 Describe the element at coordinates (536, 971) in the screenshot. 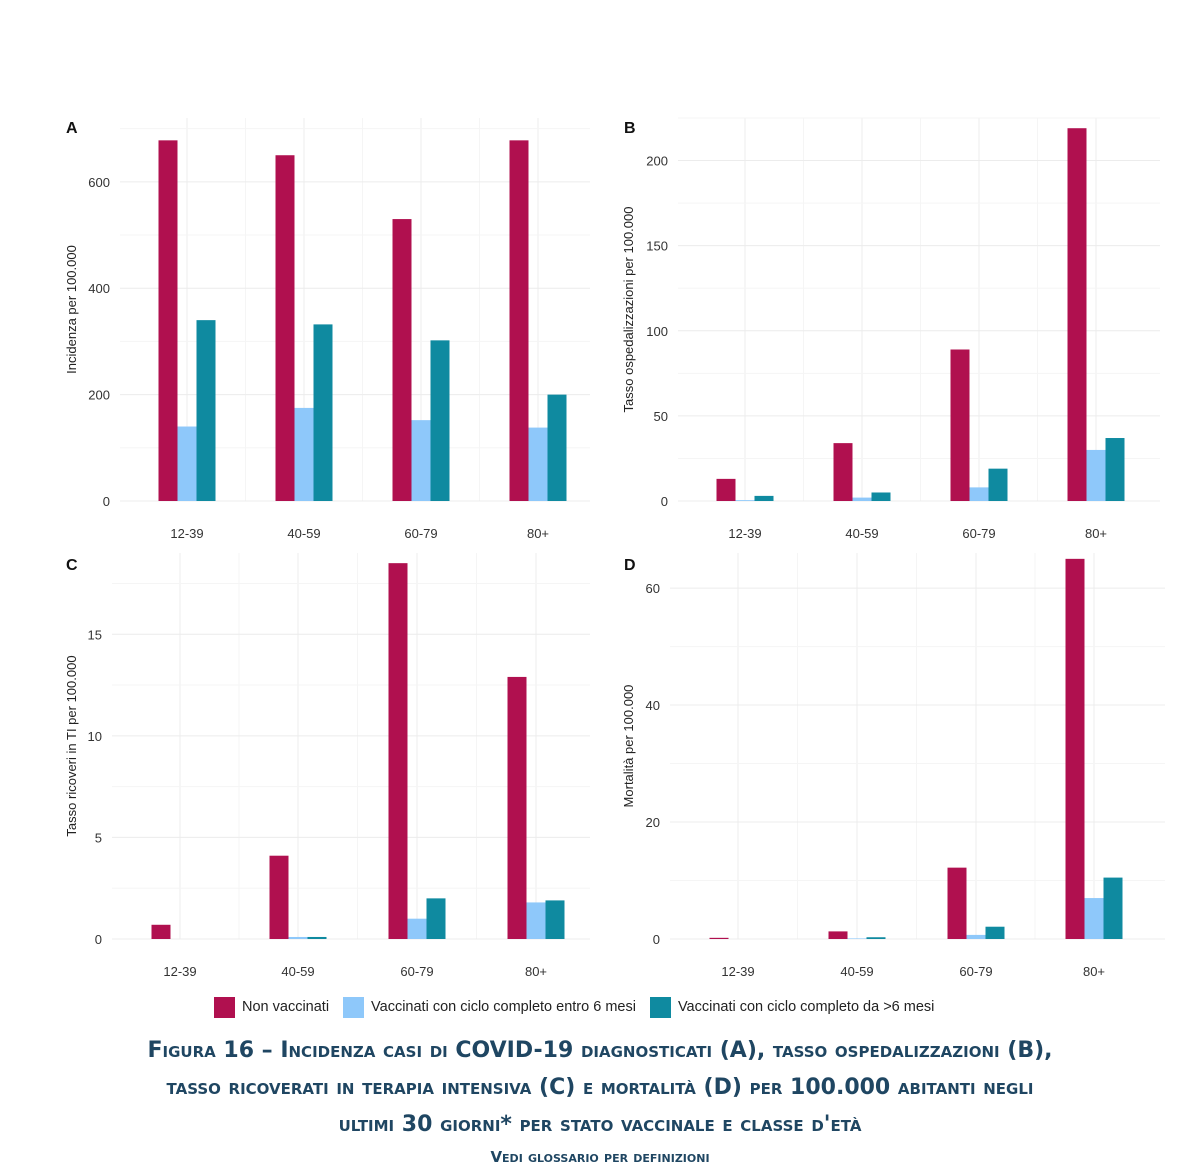

I see `panel-c-x-tick-label: 80+` at that location.